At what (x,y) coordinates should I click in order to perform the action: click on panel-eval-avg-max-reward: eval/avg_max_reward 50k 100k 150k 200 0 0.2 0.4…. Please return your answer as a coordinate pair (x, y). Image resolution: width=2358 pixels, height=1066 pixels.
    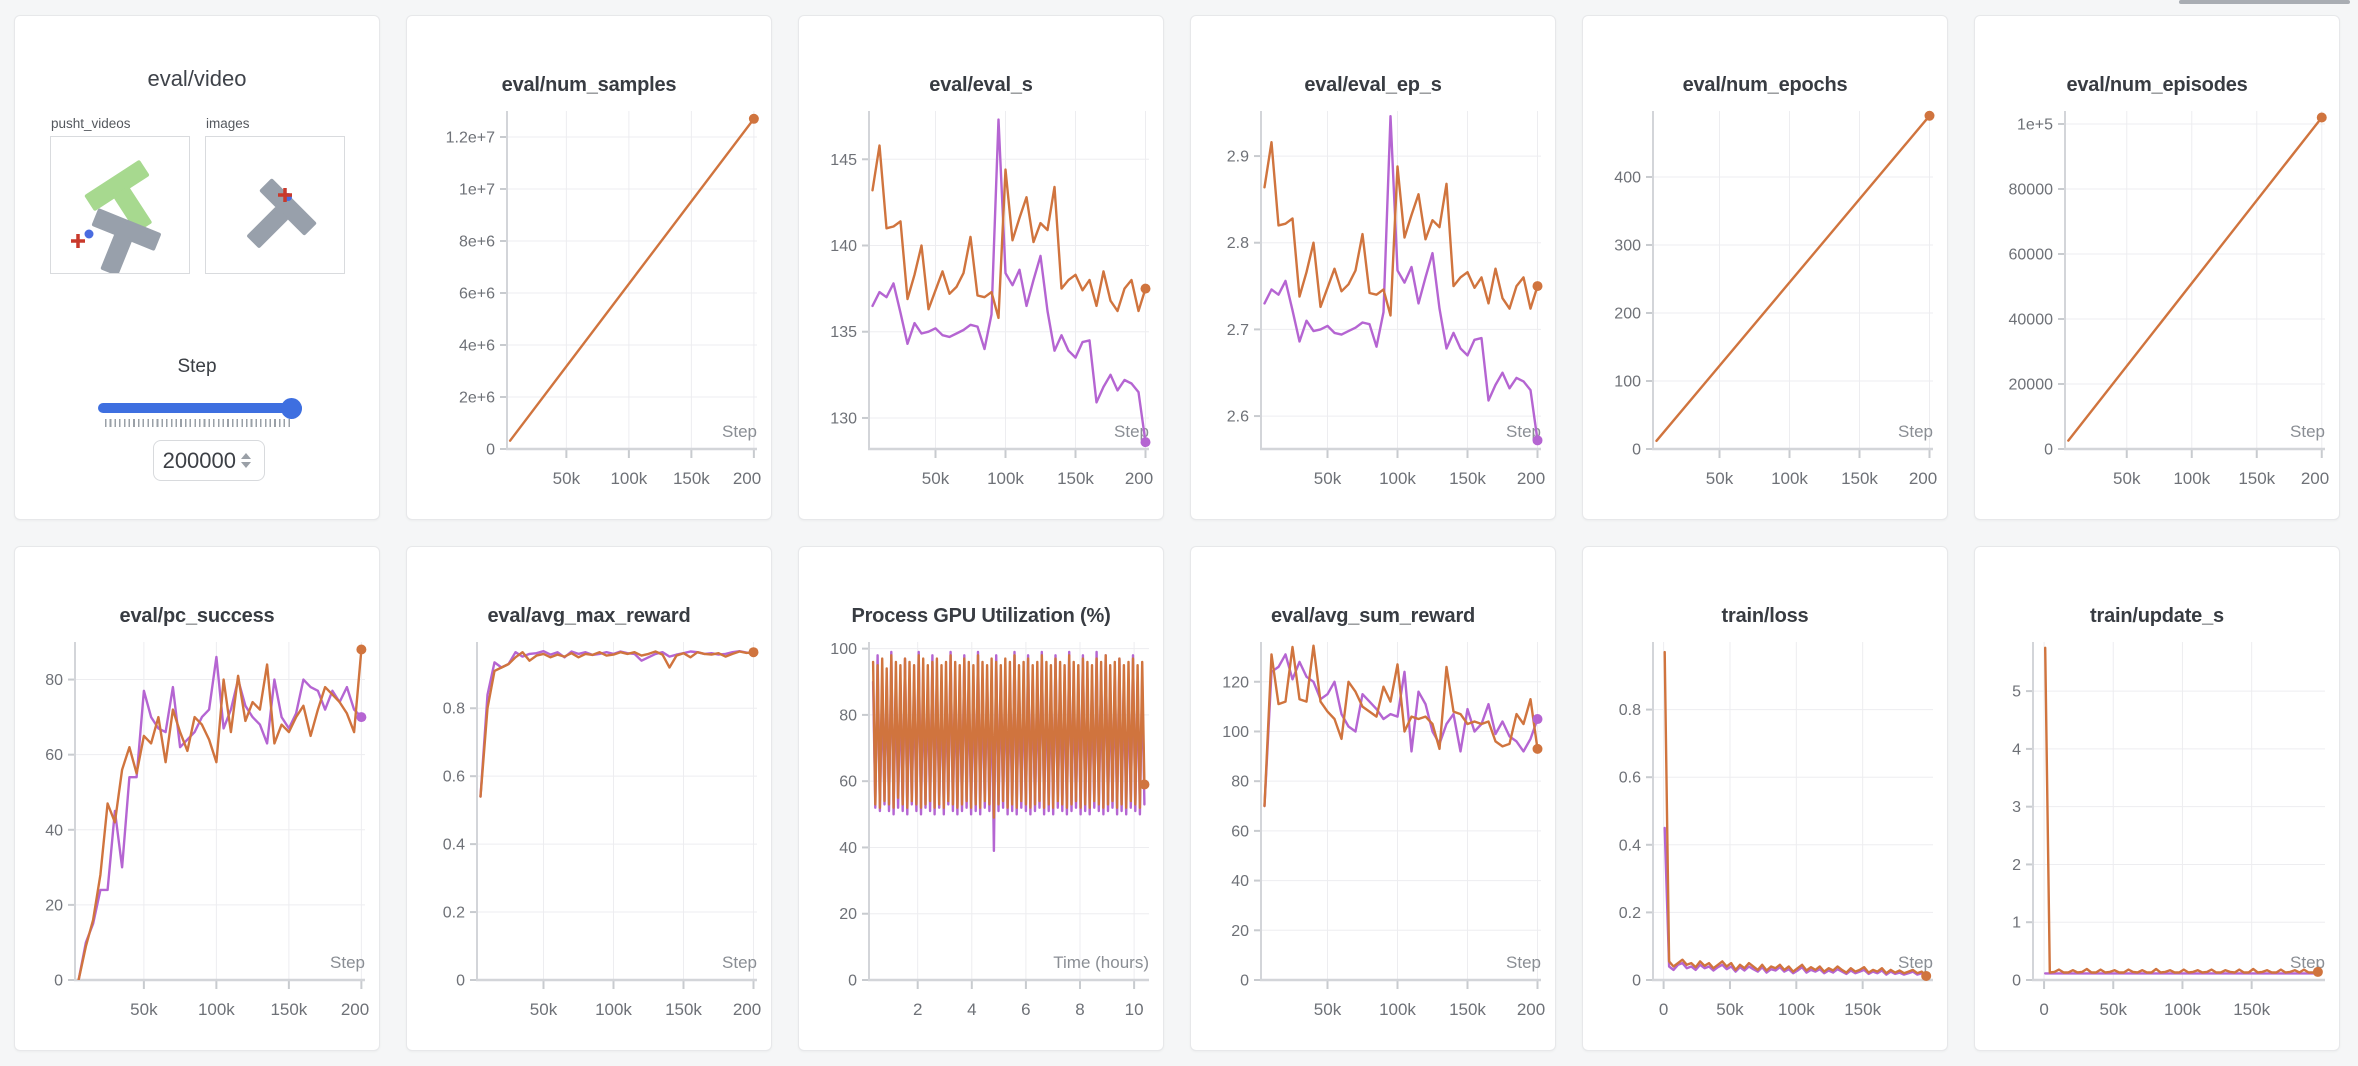
    Looking at the image, I should click on (589, 798).